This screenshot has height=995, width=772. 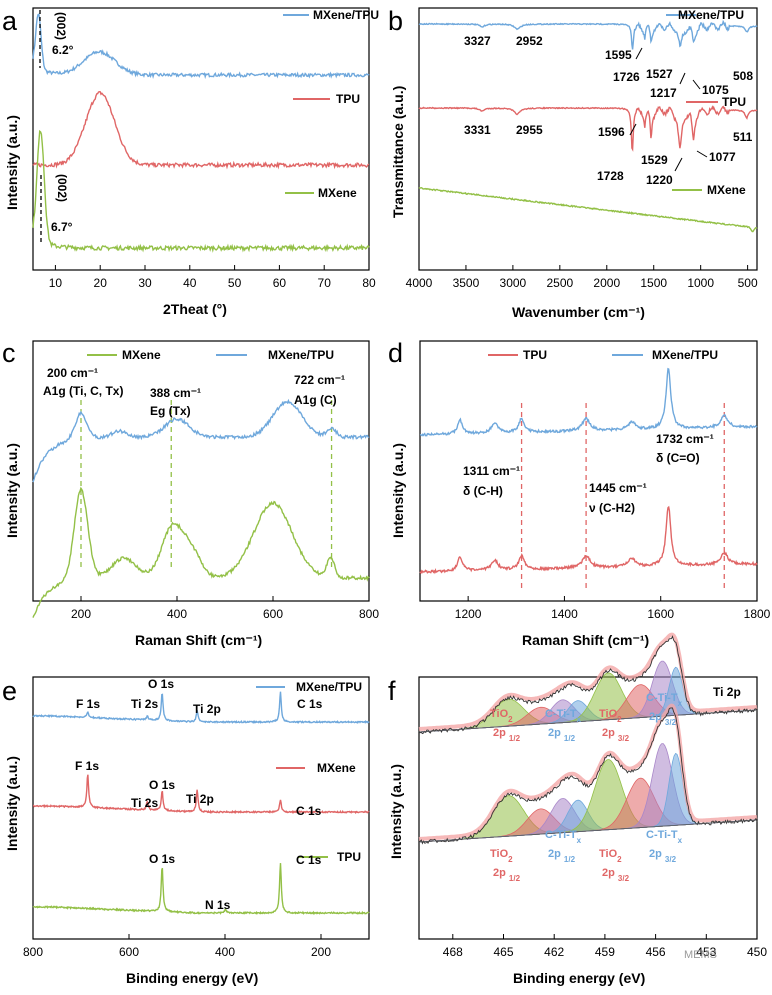 I want to click on f-label-line2-0-0: 2p 1/2, so click(x=507, y=735).